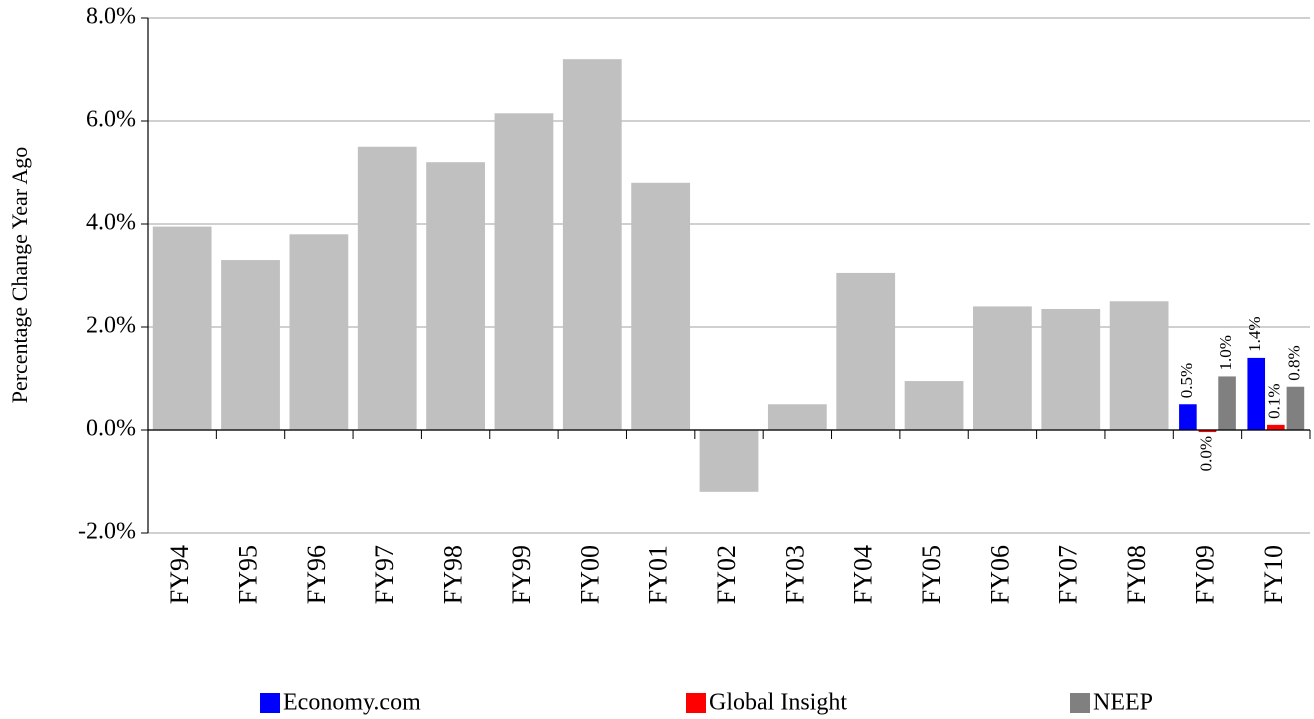 This screenshot has height=719, width=1314. Describe the element at coordinates (863, 574) in the screenshot. I see `x-tick-label: FY04` at that location.